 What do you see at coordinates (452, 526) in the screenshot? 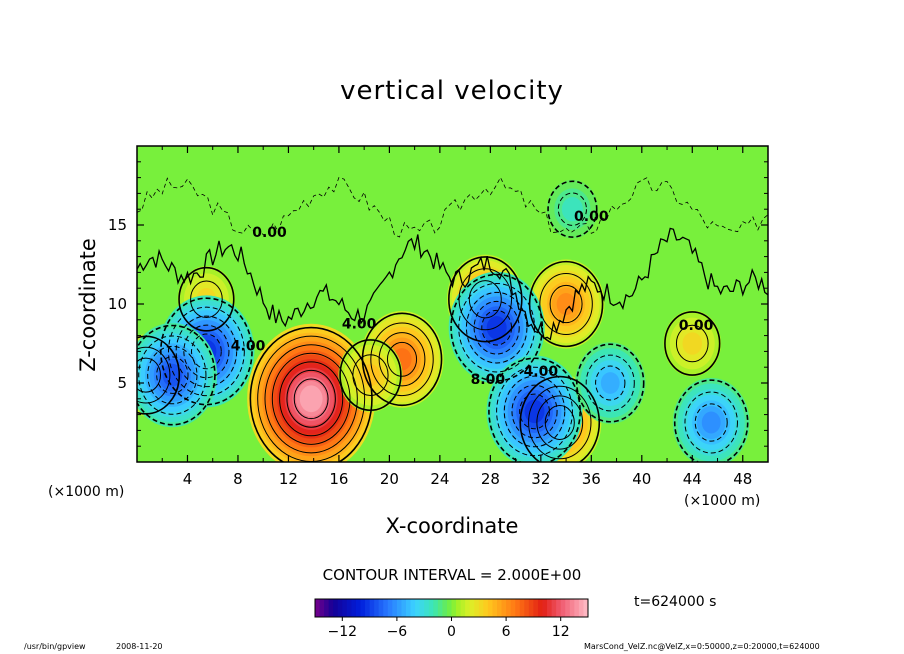
I see `x-axis-label: X-coordinate` at bounding box center [452, 526].